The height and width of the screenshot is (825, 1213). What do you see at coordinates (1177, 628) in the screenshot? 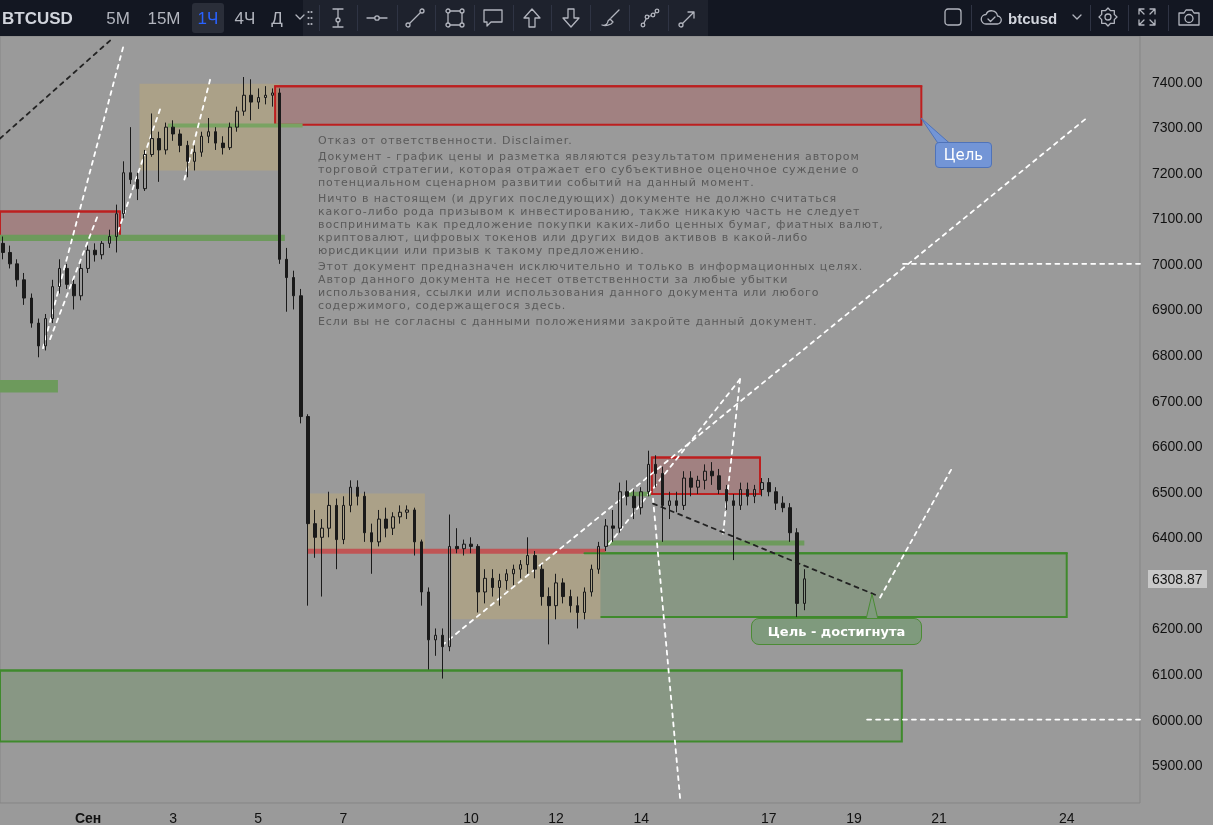
I see `y-tick-label: 6200.00` at bounding box center [1177, 628].